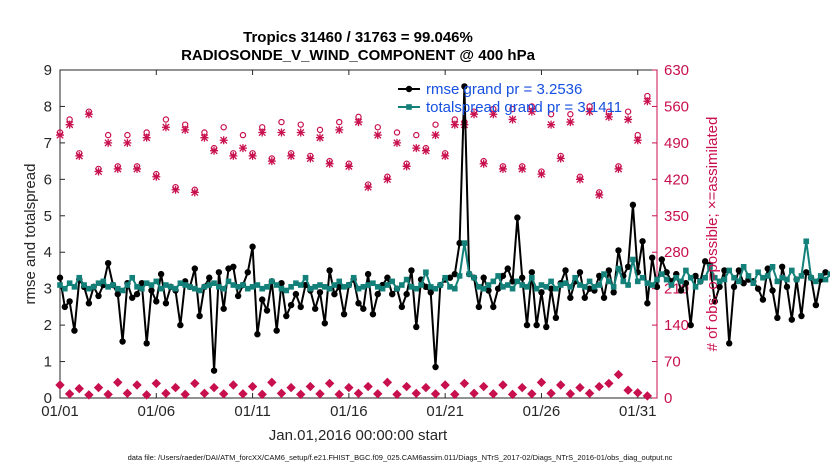  What do you see at coordinates (676, 325) in the screenshot?
I see `y-tick-label-right: 140` at bounding box center [676, 325].